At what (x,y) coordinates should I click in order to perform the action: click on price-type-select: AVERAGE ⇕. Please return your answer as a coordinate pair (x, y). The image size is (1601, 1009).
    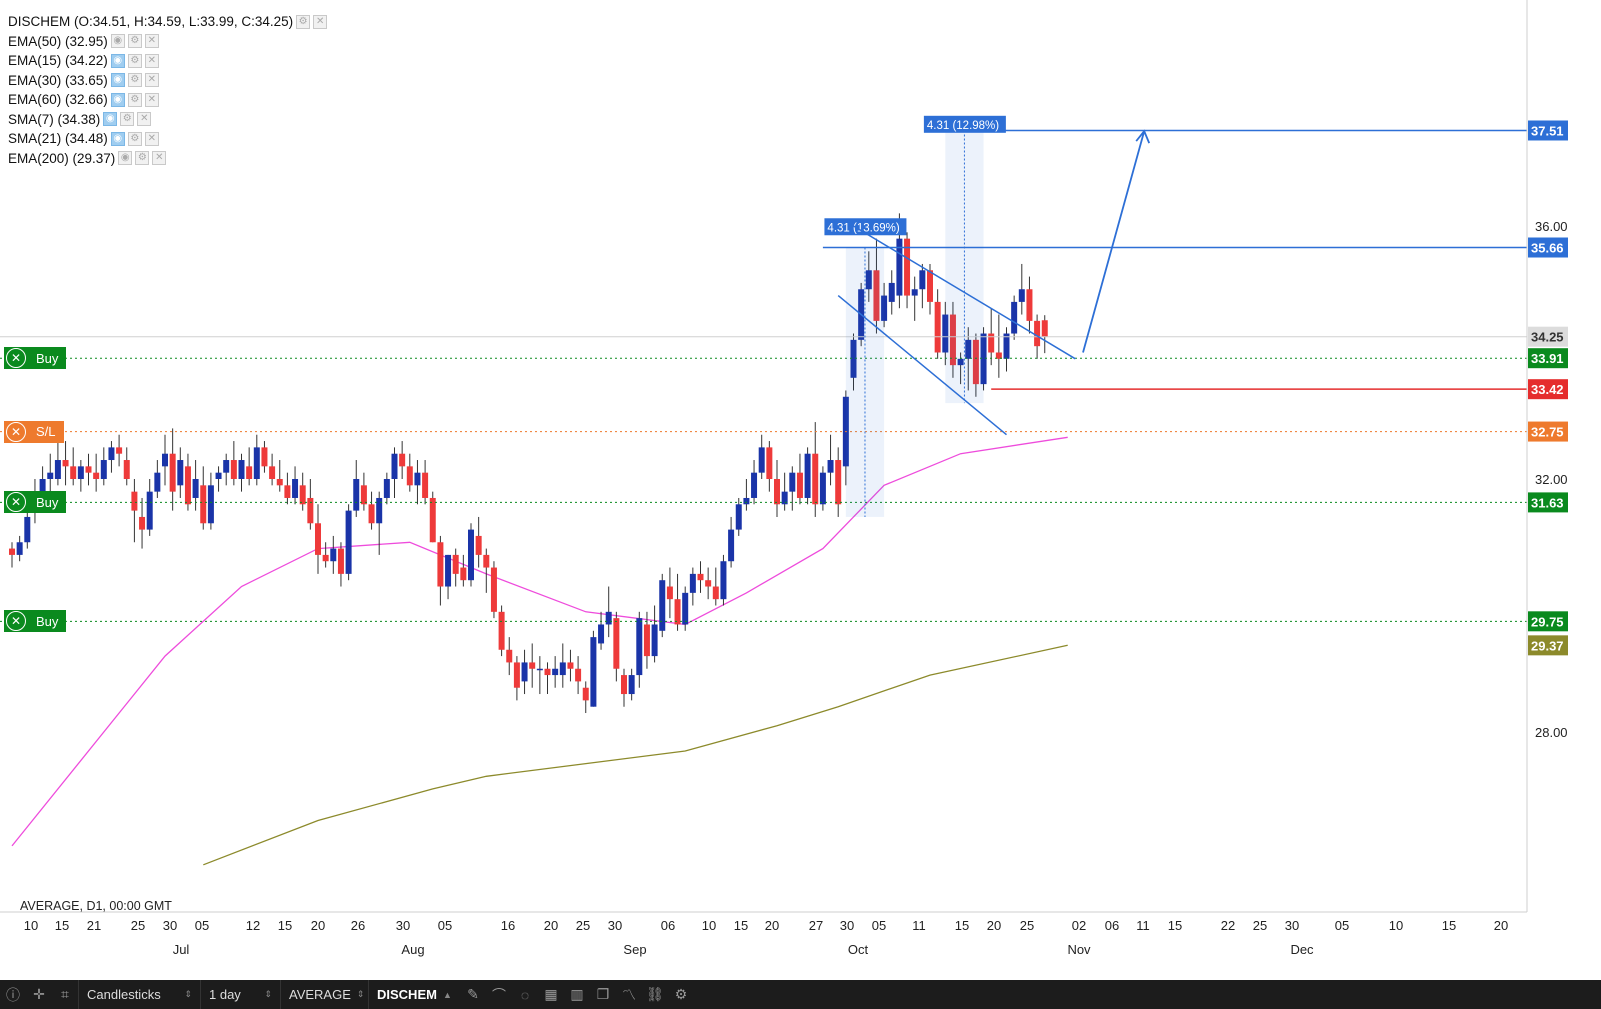
    Looking at the image, I should click on (324, 994).